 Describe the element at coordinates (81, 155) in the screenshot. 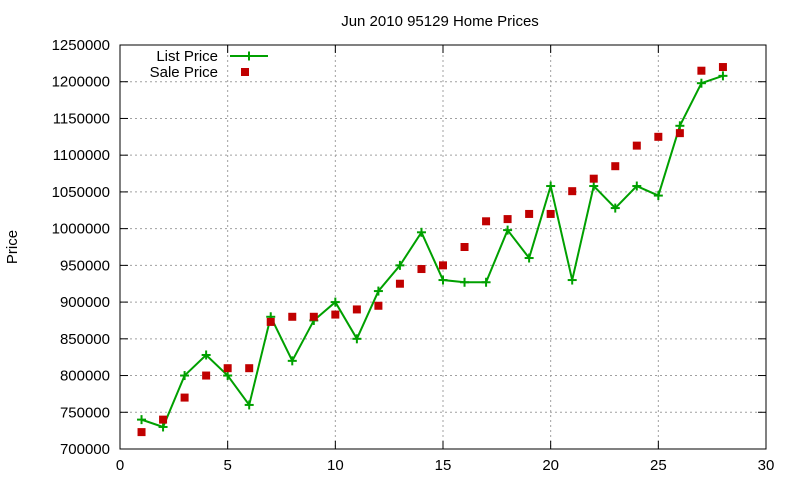

I see `y-tick-label: 1100000` at that location.